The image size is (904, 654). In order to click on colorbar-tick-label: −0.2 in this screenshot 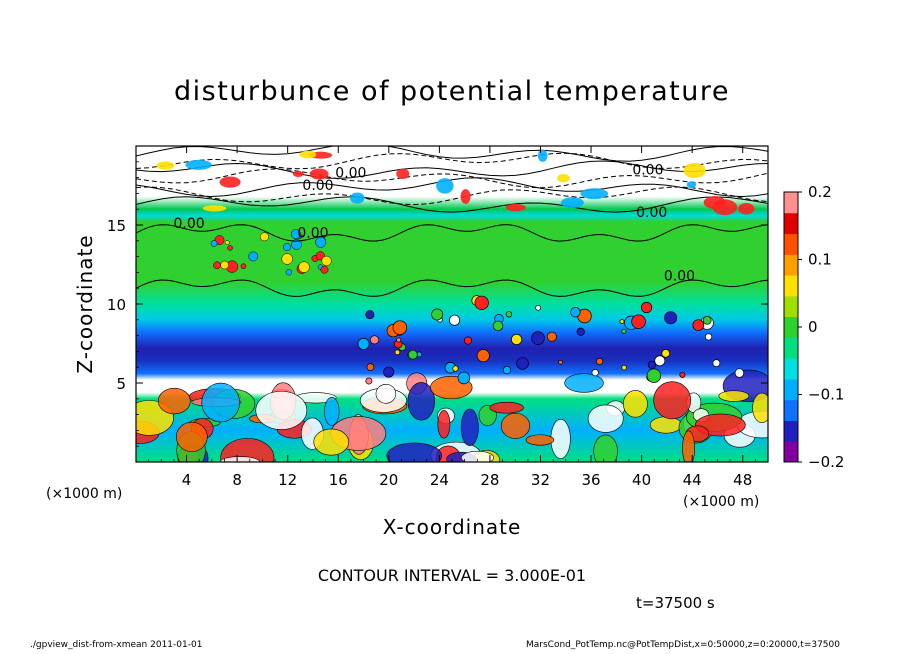, I will do `click(826, 462)`.